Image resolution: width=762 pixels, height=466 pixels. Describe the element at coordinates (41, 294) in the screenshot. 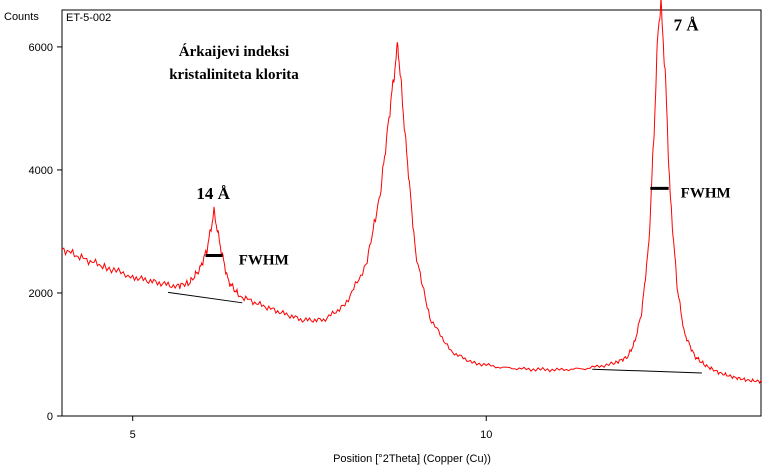

I see `y-tick-label-1: 2000` at that location.